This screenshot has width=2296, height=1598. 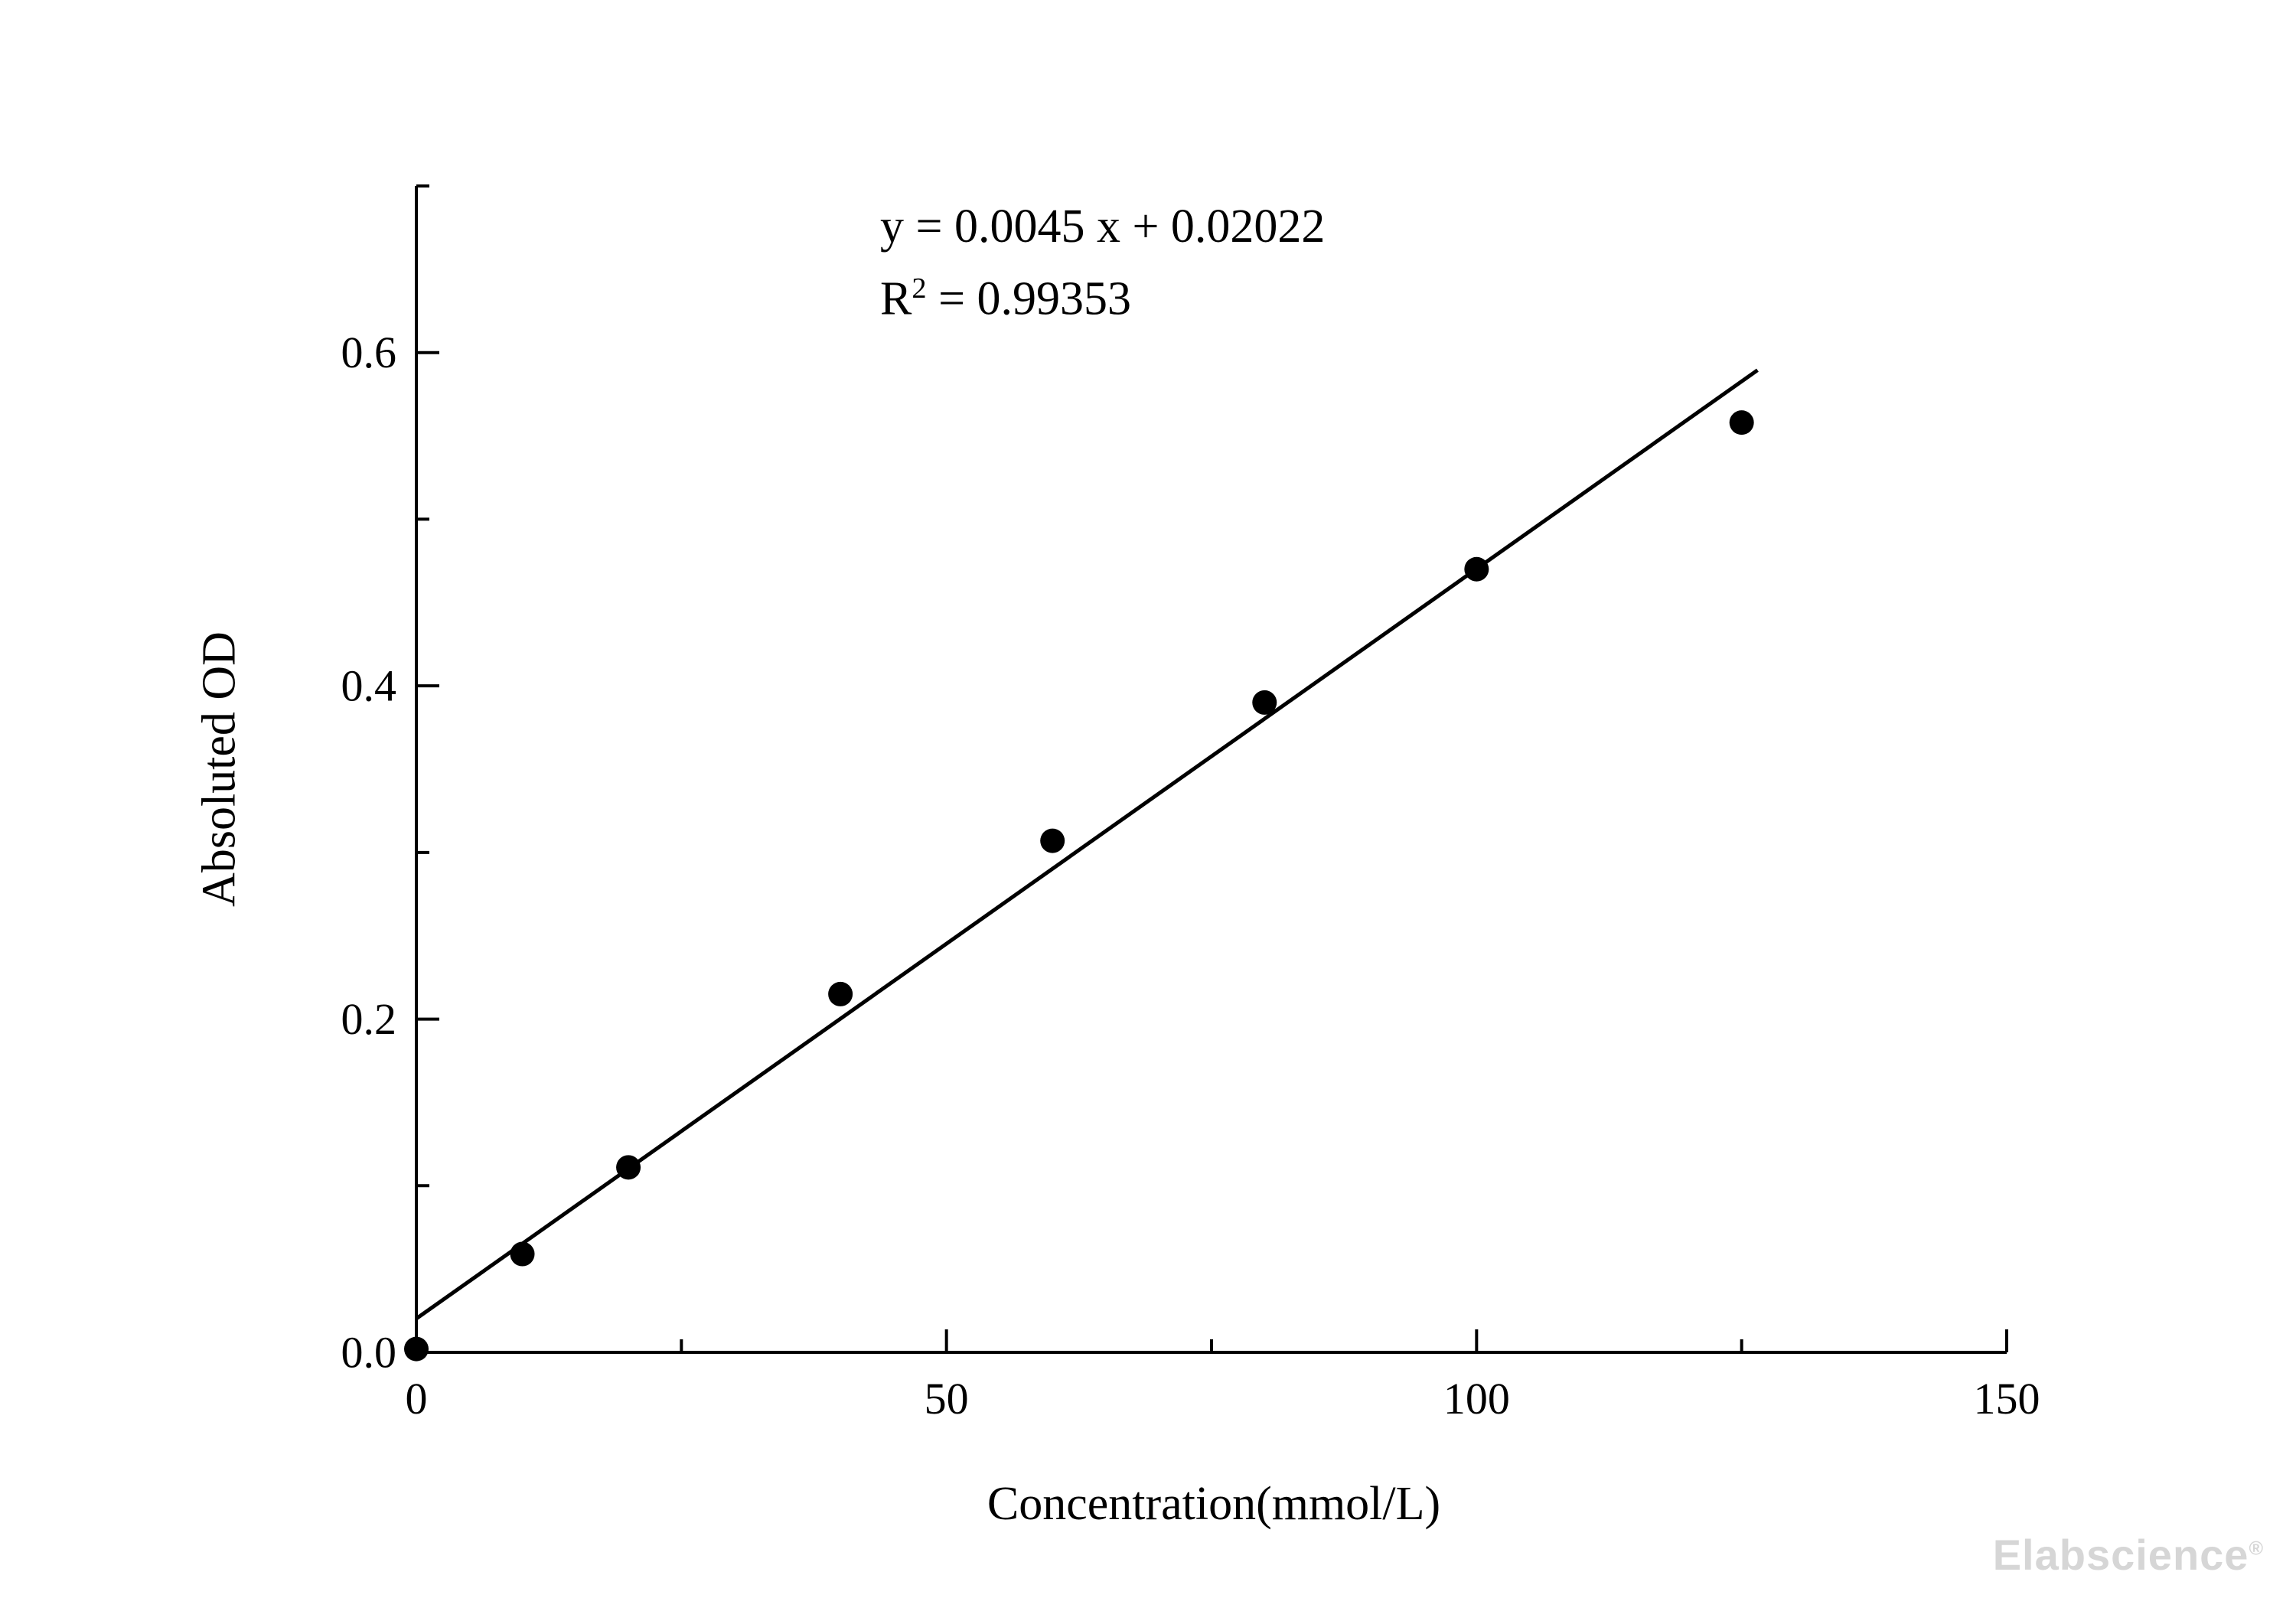 What do you see at coordinates (417, 1399) in the screenshot?
I see `x-tick-label: 0` at bounding box center [417, 1399].